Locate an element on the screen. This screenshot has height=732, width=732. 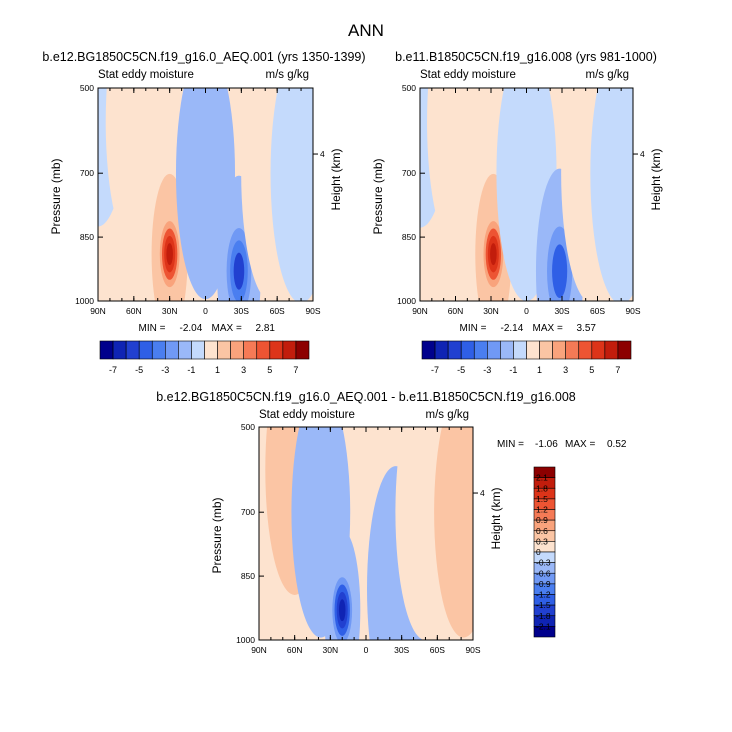
x-tick-label: 90S is located at coordinates (632, 311).